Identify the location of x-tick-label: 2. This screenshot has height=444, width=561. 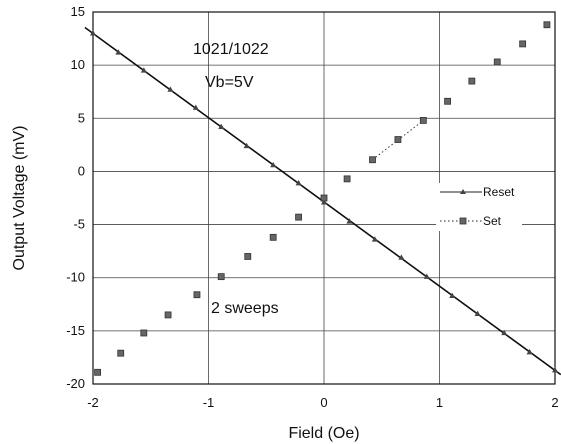
(554, 402).